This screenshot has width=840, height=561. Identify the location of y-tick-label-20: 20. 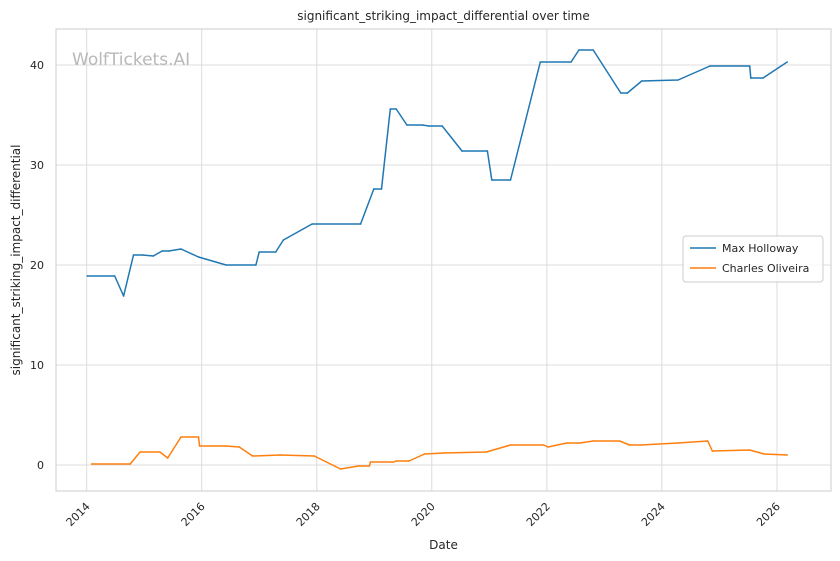
(37, 265).